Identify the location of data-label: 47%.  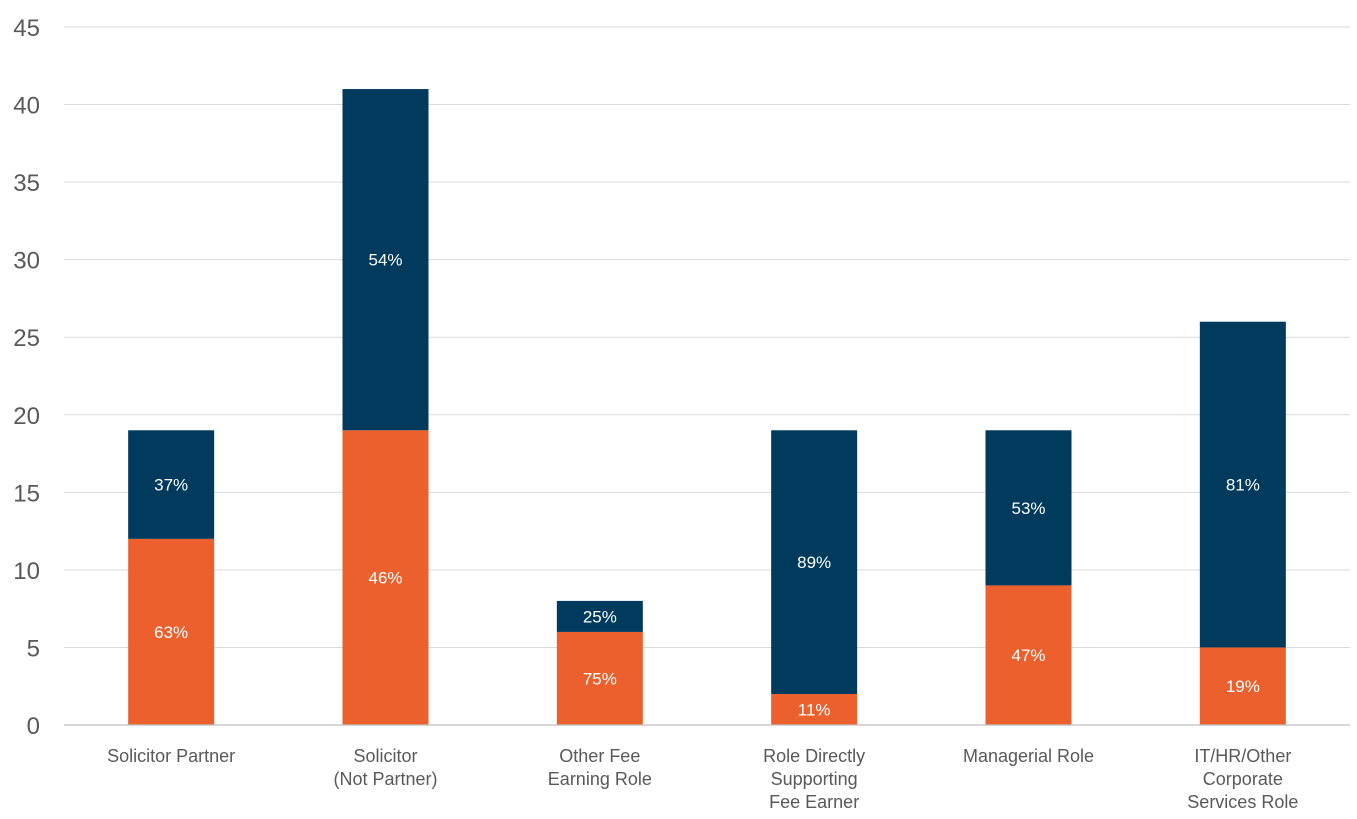
(1028, 655).